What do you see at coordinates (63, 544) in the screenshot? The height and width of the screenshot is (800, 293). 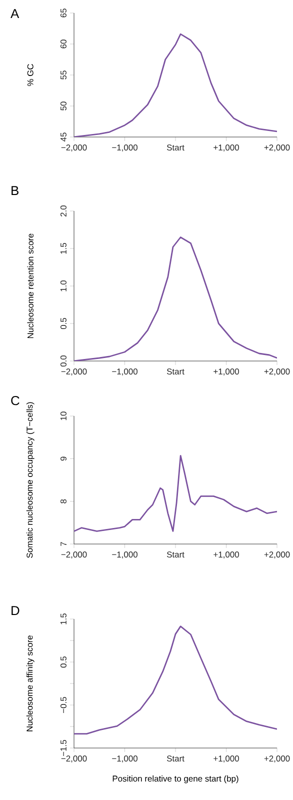 I see `y-tick-label: 7` at bounding box center [63, 544].